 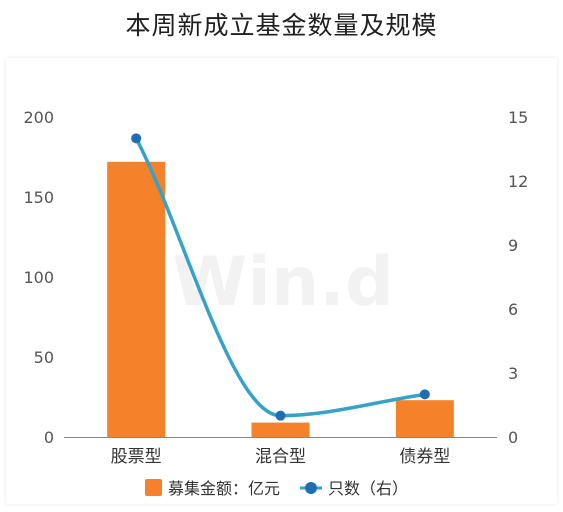 I want to click on right-tick-label: 3, so click(x=513, y=373).